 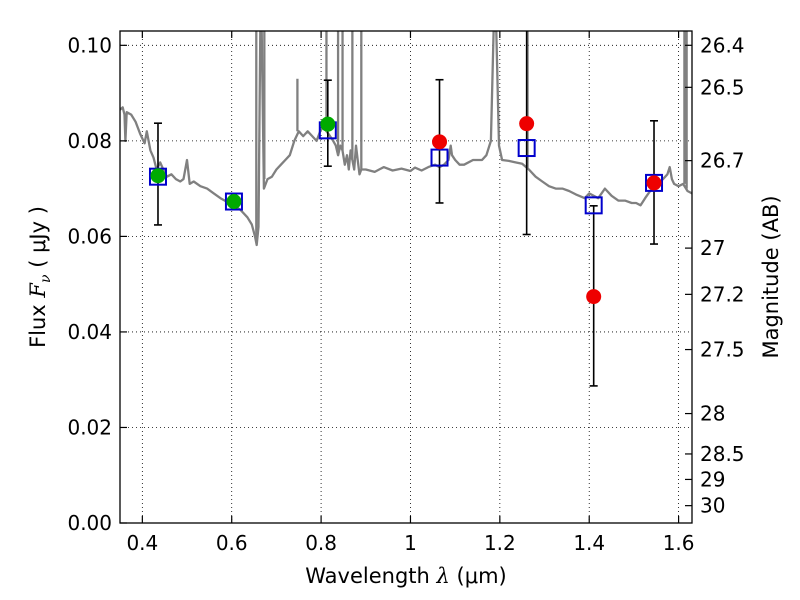 What do you see at coordinates (722, 454) in the screenshot?
I see `right-y-tick-label: 28.5` at bounding box center [722, 454].